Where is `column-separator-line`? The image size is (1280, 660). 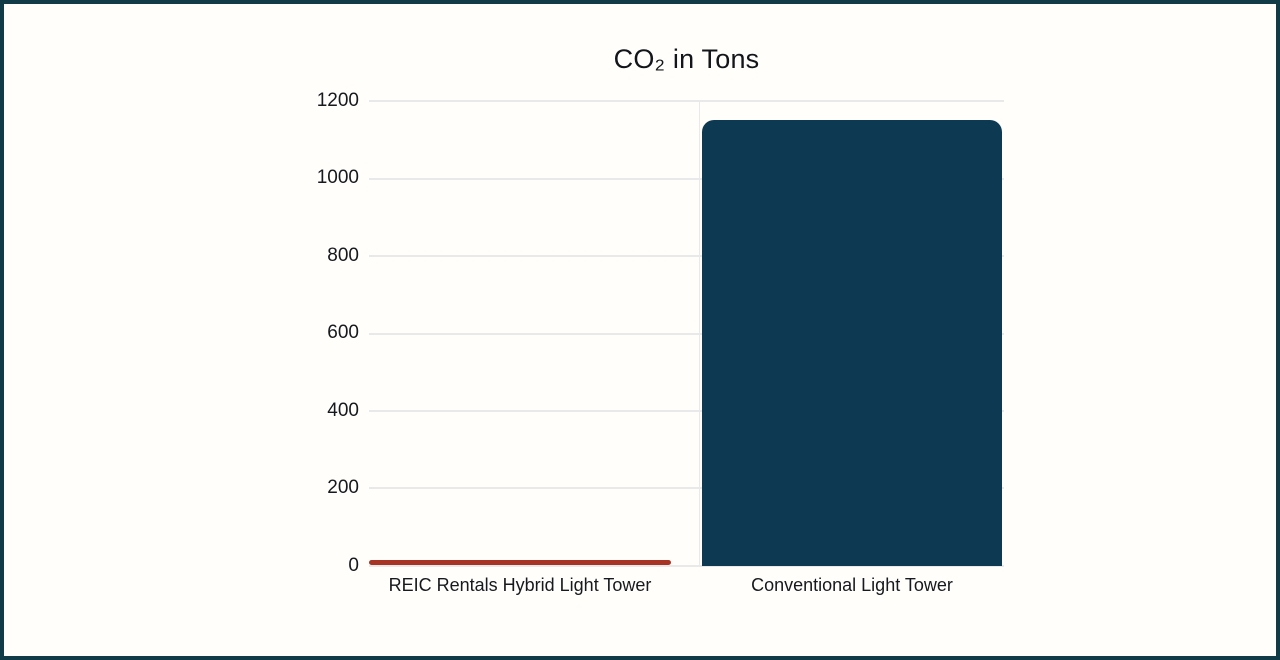
column-separator-line is located at coordinates (699, 333).